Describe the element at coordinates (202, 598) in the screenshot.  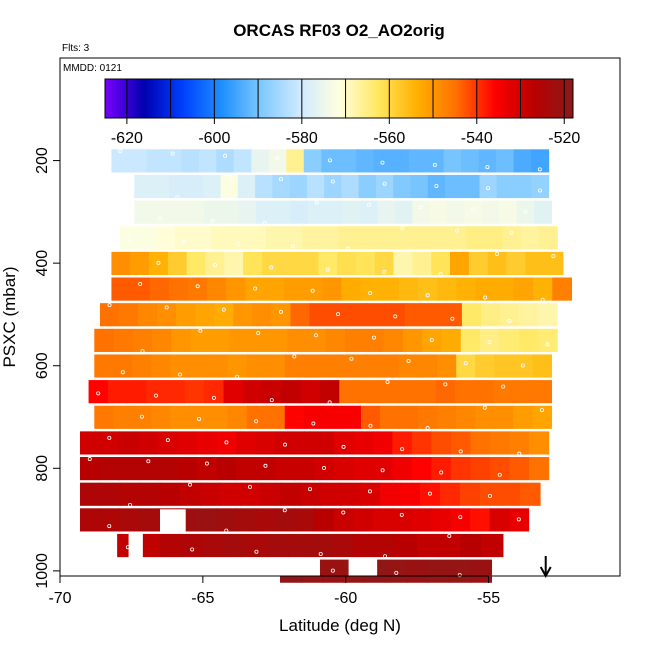
I see `x-tick-label: -65` at that location.